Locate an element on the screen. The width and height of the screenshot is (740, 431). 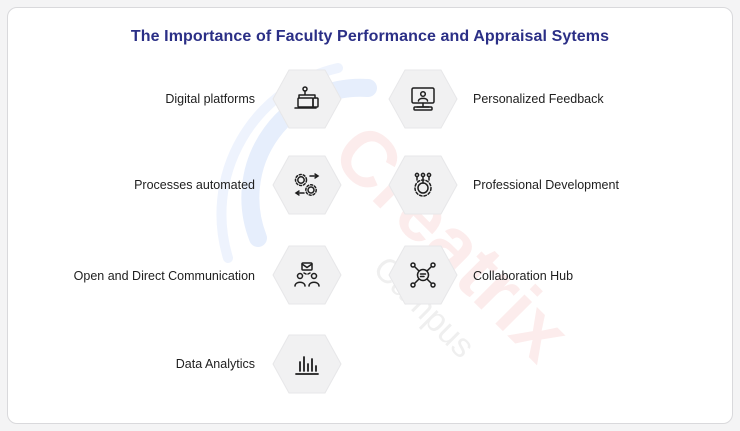
gears-icon is located at coordinates (307, 184).